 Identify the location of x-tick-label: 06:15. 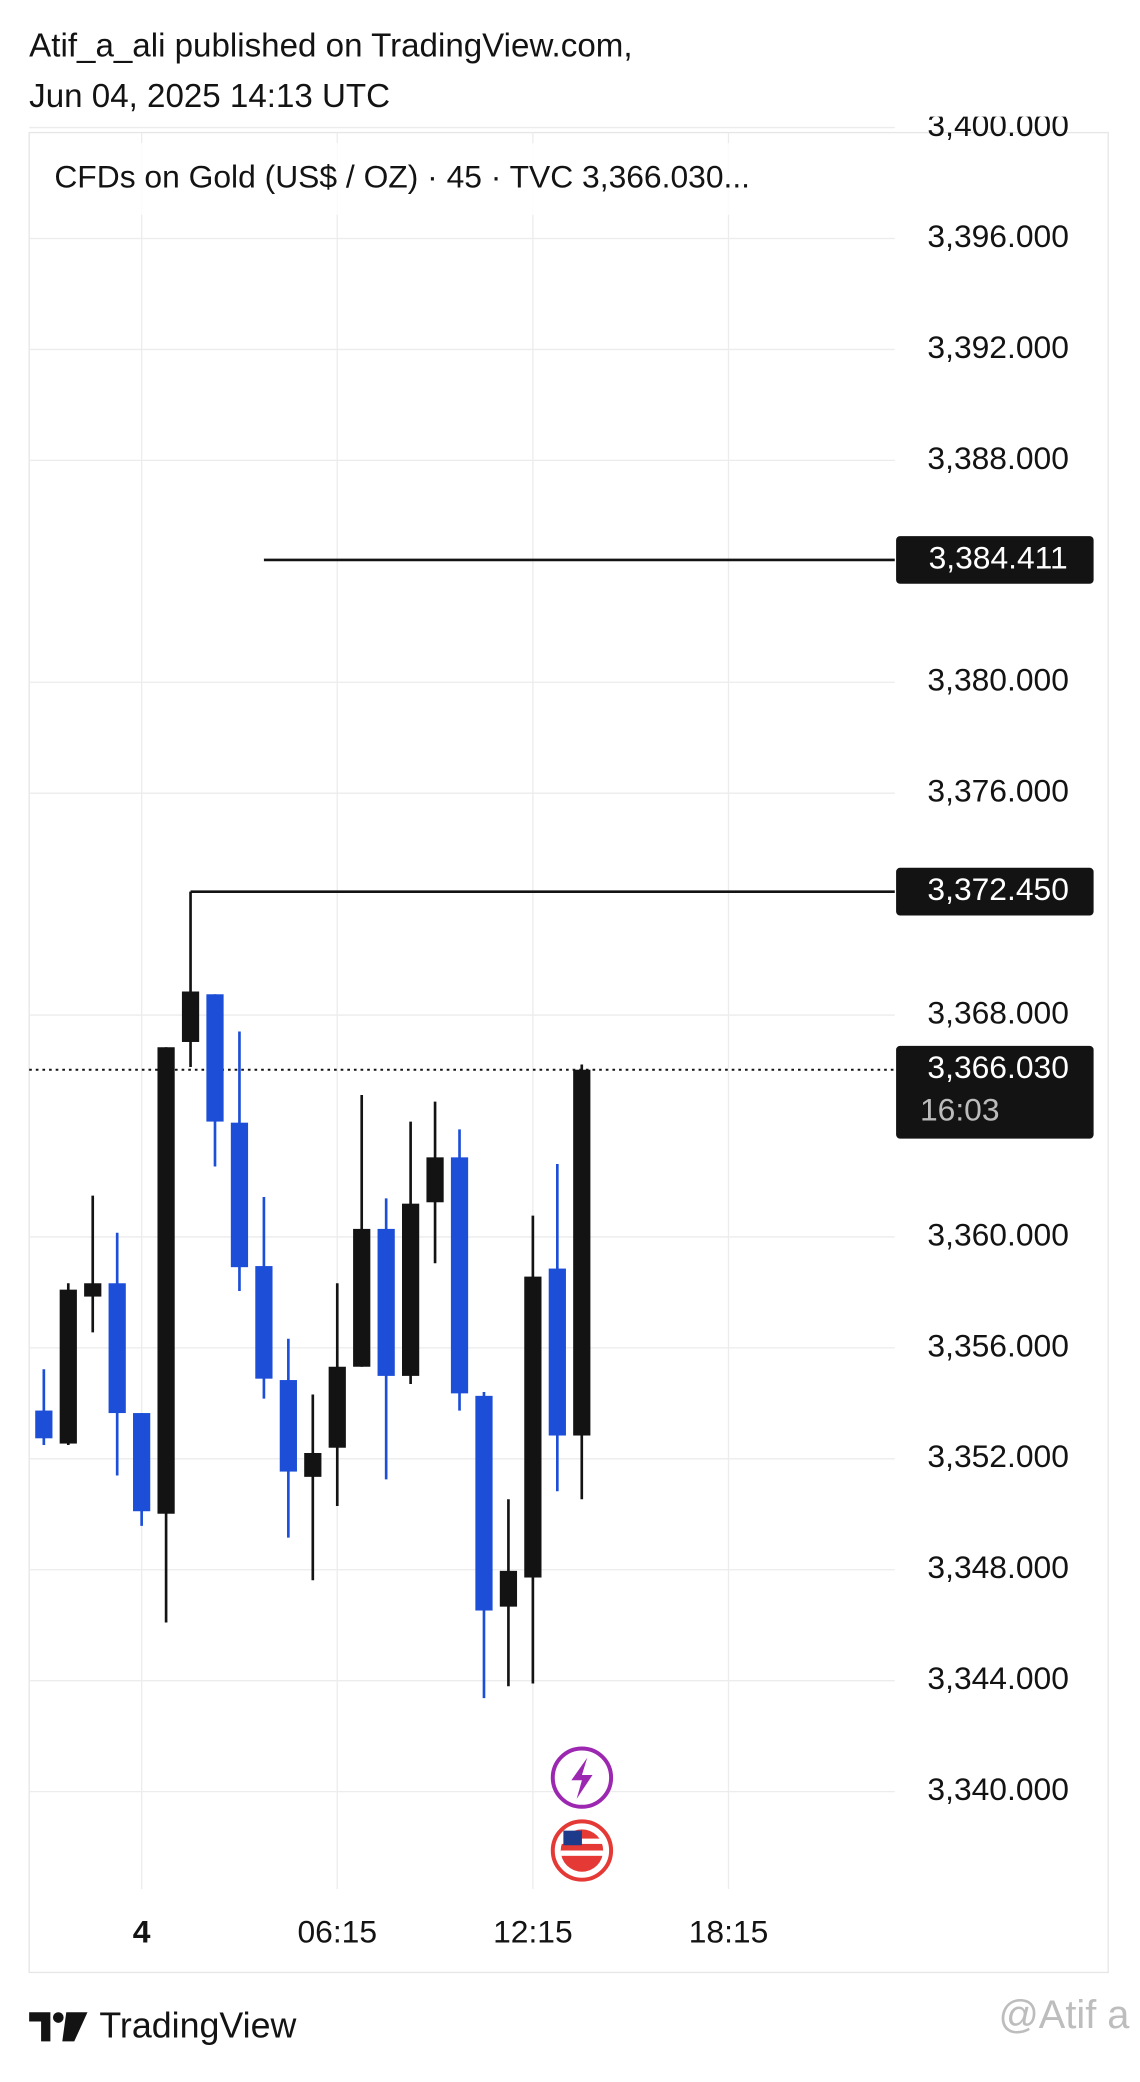
(337, 1931).